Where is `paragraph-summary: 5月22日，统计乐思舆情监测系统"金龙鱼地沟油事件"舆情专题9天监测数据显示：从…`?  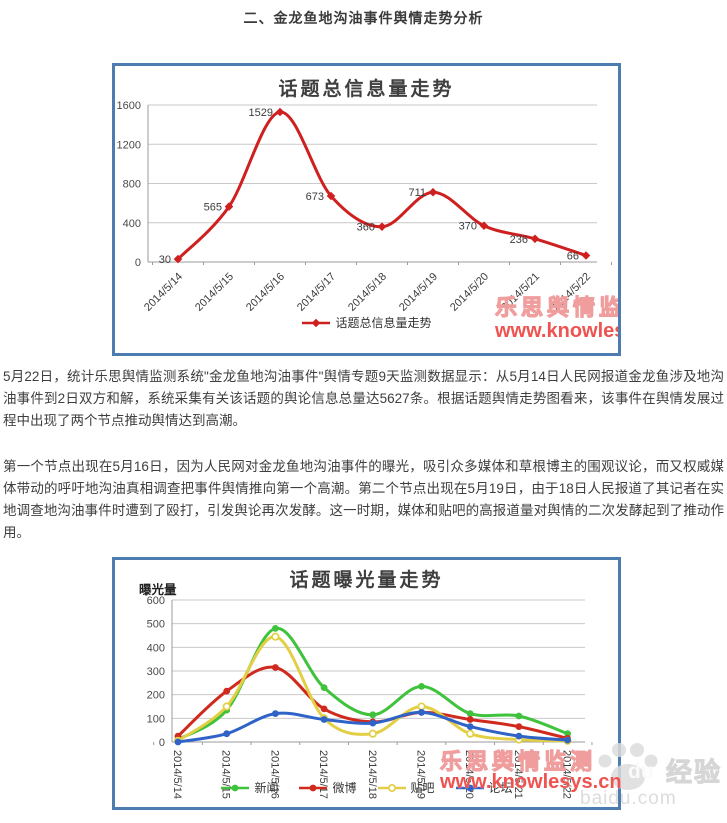
paragraph-summary: 5月22日，统计乐思舆情监测系统"金龙鱼地沟油事件"舆情专题9天监测数据显示：从… is located at coordinates (363, 398).